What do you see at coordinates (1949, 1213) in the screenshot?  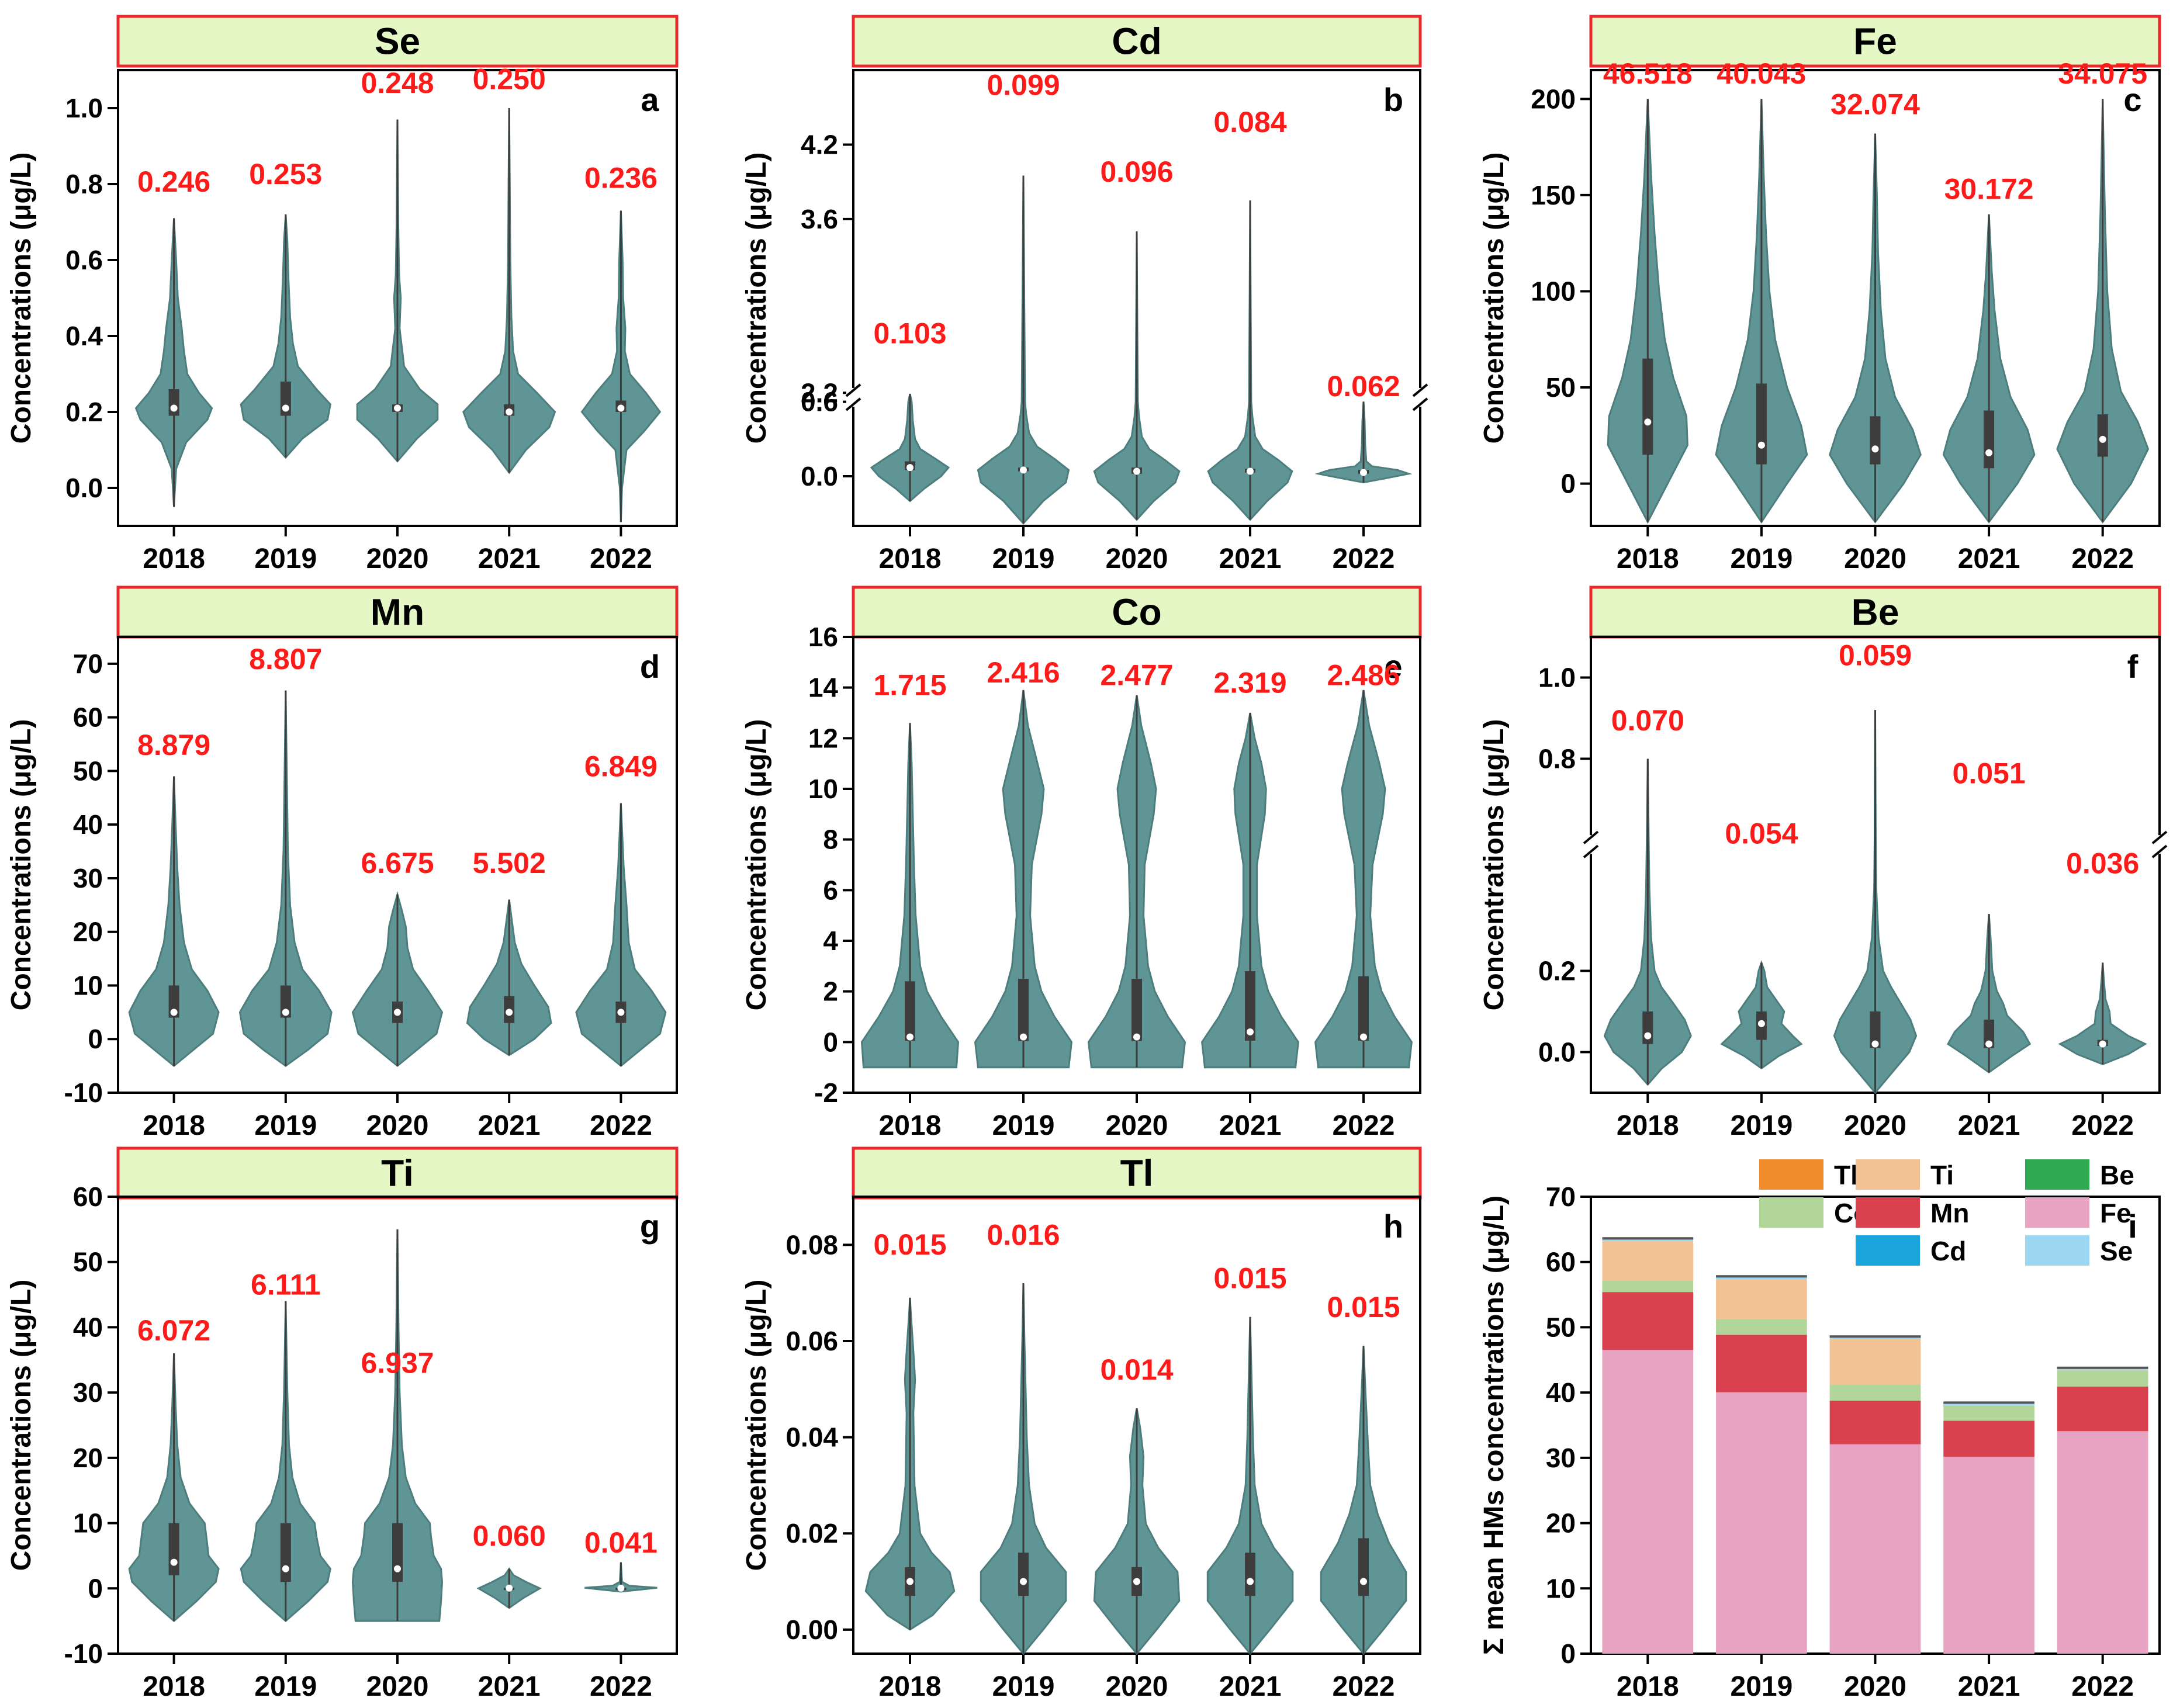 I see `legend-label-mn: Mn` at bounding box center [1949, 1213].